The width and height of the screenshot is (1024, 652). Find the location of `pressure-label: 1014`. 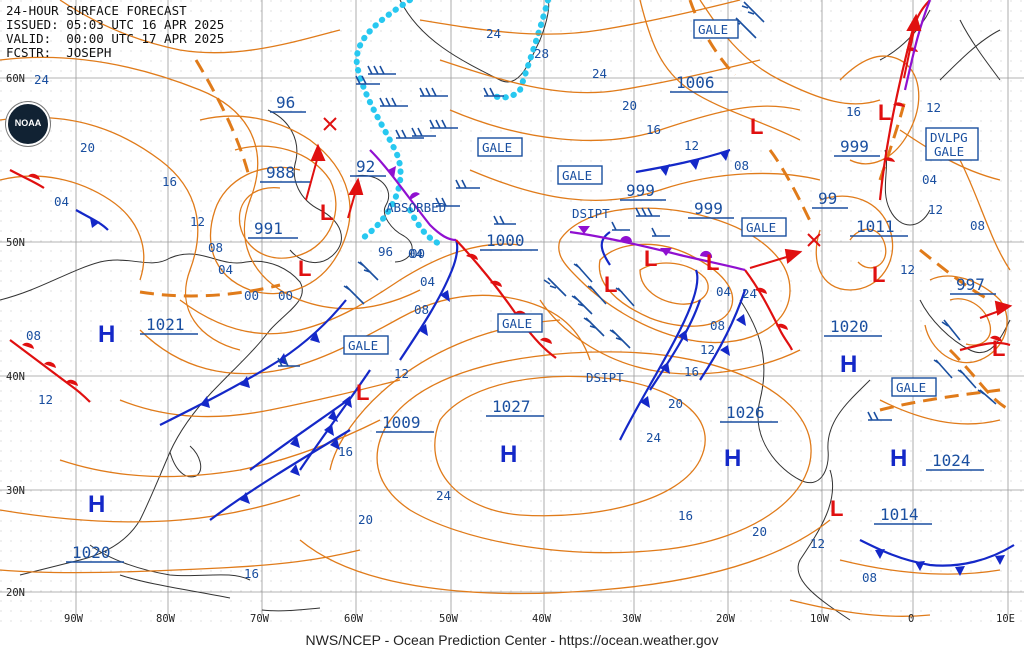

pressure-label: 1014 is located at coordinates (899, 514).